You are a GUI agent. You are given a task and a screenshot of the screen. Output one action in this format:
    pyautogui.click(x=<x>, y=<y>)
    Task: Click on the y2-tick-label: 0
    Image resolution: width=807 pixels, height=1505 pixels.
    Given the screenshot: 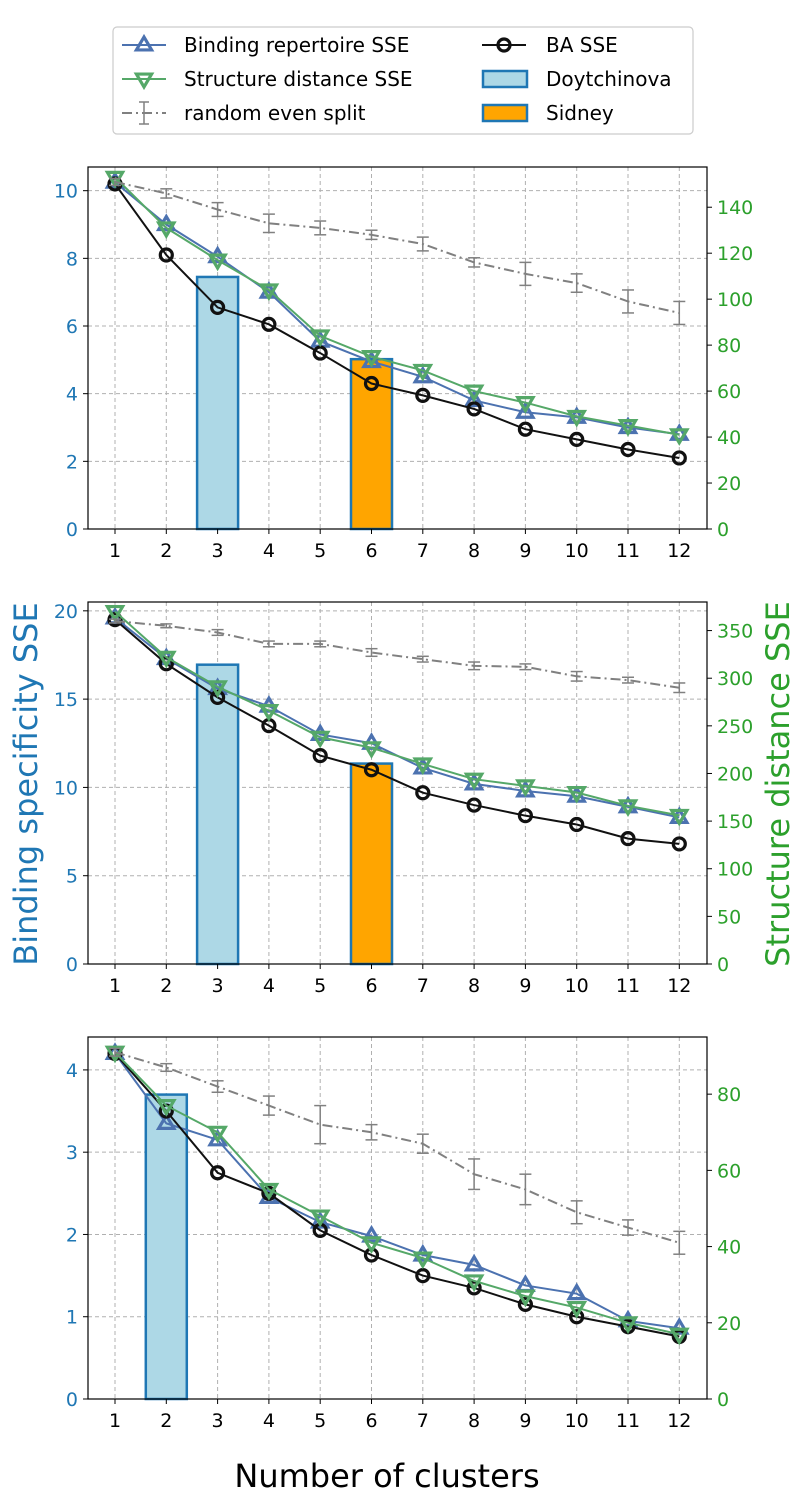 What is the action you would take?
    pyautogui.click(x=723, y=1400)
    